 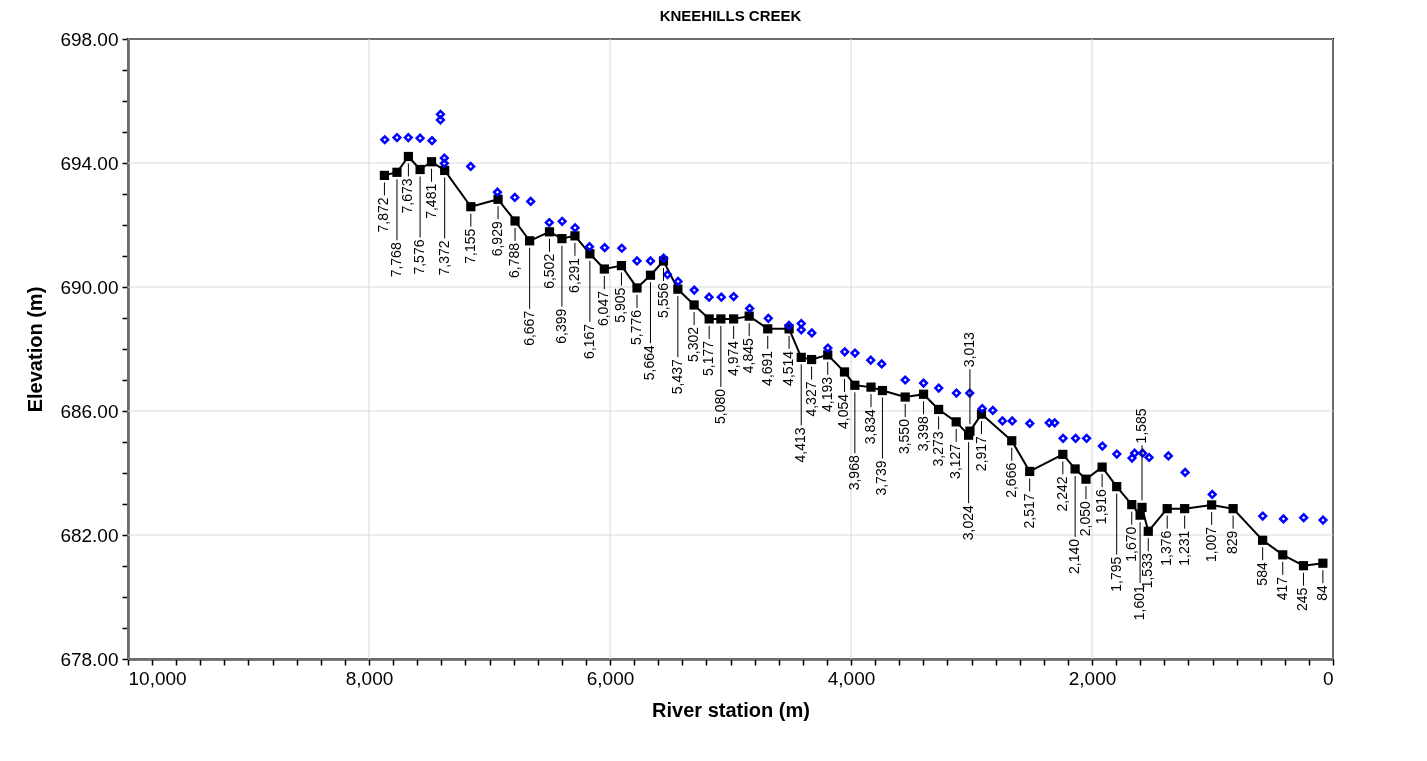 I want to click on annotation: 5,302, so click(x=693, y=344).